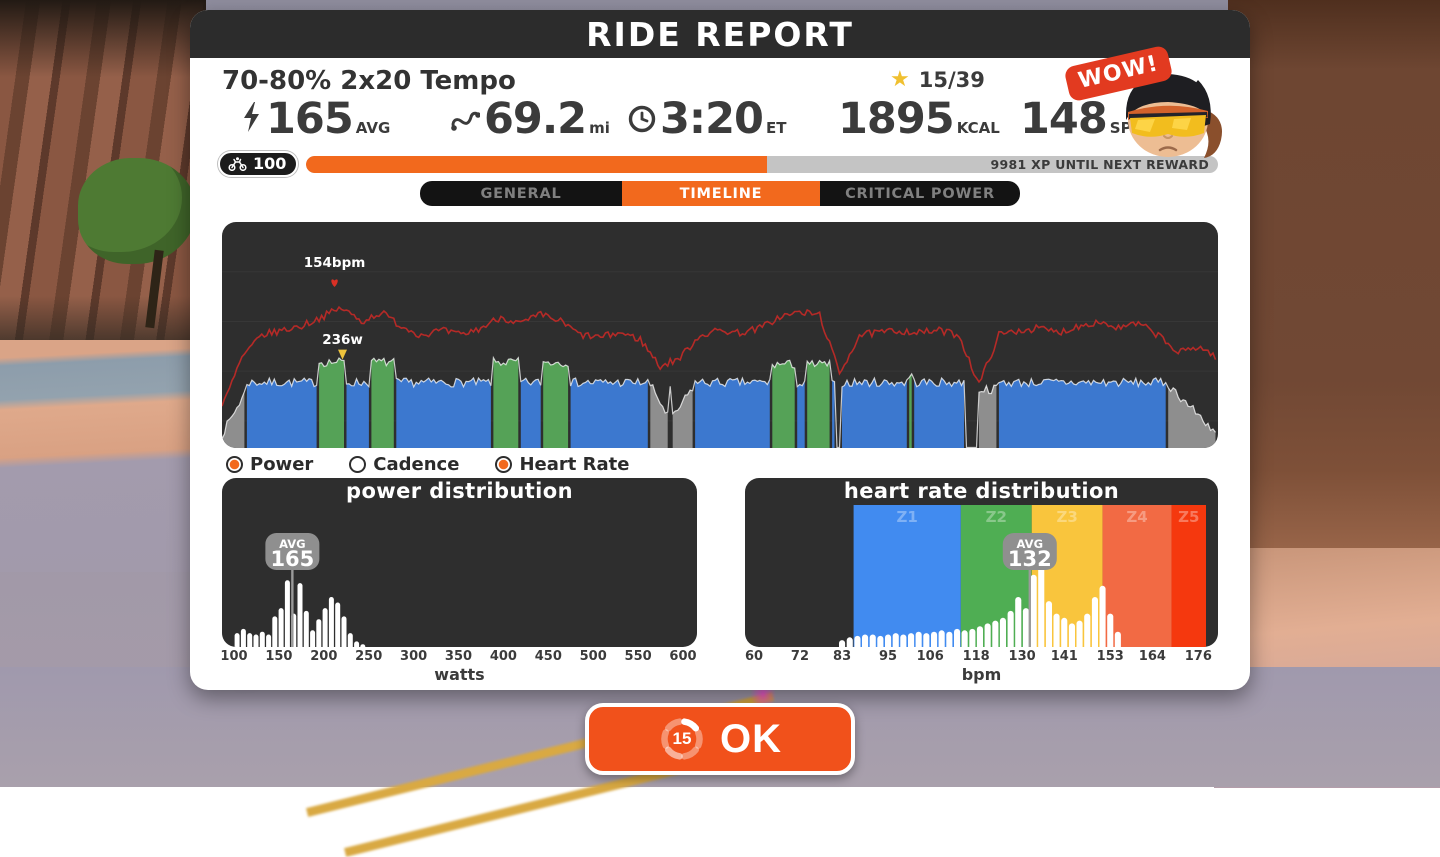  What do you see at coordinates (1188, 517) in the screenshot?
I see `zone-label-Z5: Z5` at bounding box center [1188, 517].